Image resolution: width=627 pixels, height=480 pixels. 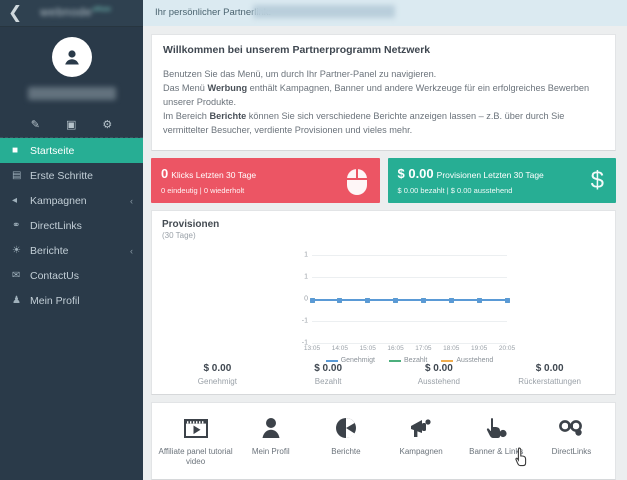 What do you see at coordinates (265, 173) in the screenshot?
I see `clicks-value-row: 0 Klicks Letzten 30 Tage` at bounding box center [265, 173].